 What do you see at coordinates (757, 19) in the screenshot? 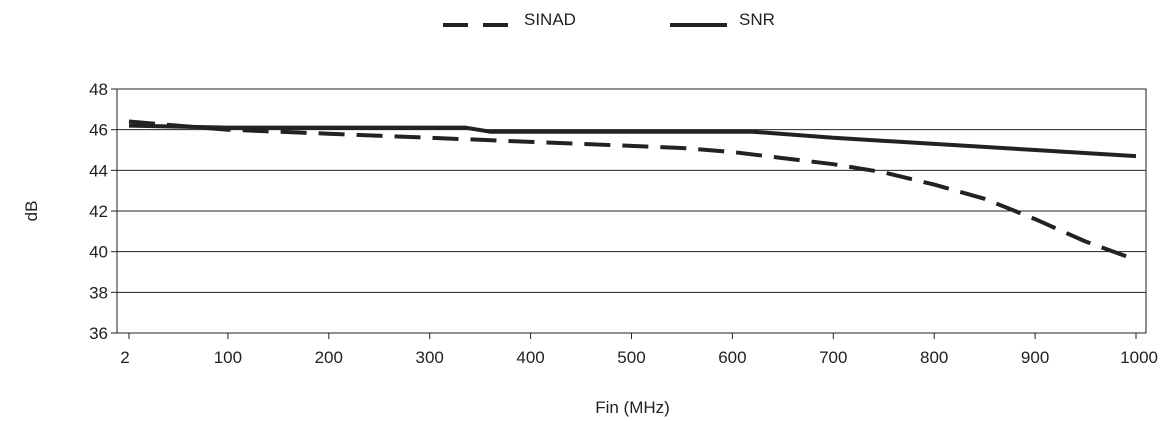
I see `legend-label-snr: SNR` at bounding box center [757, 19].